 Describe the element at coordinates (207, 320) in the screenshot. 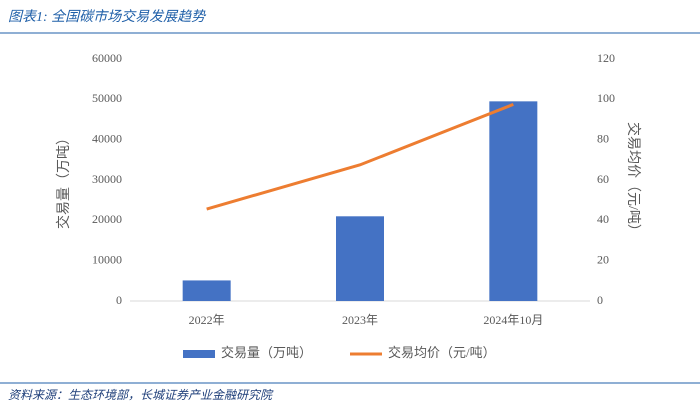

I see `x-tick-label: 2022年` at that location.